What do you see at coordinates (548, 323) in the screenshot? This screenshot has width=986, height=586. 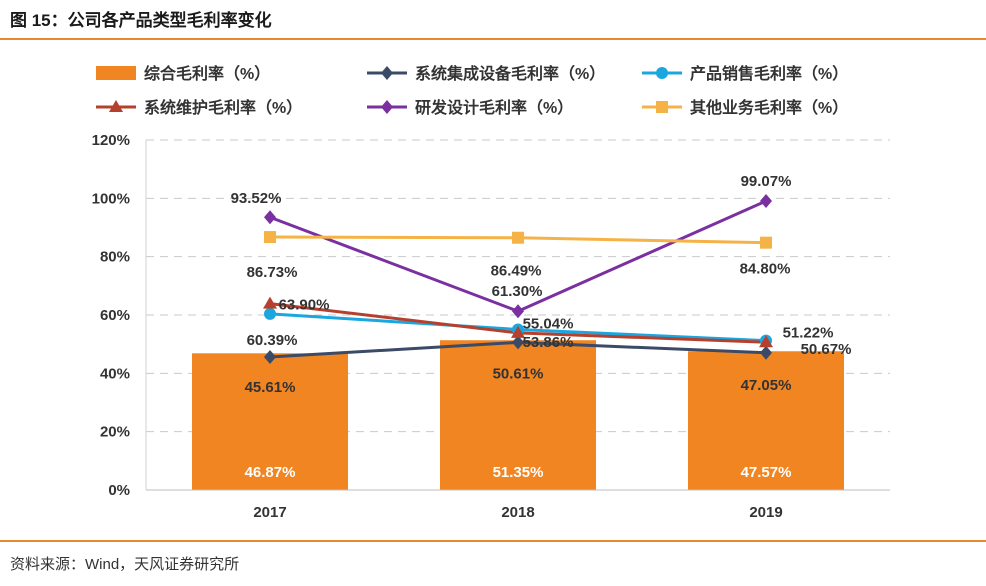 I see `data-label: 55.04%` at bounding box center [548, 323].